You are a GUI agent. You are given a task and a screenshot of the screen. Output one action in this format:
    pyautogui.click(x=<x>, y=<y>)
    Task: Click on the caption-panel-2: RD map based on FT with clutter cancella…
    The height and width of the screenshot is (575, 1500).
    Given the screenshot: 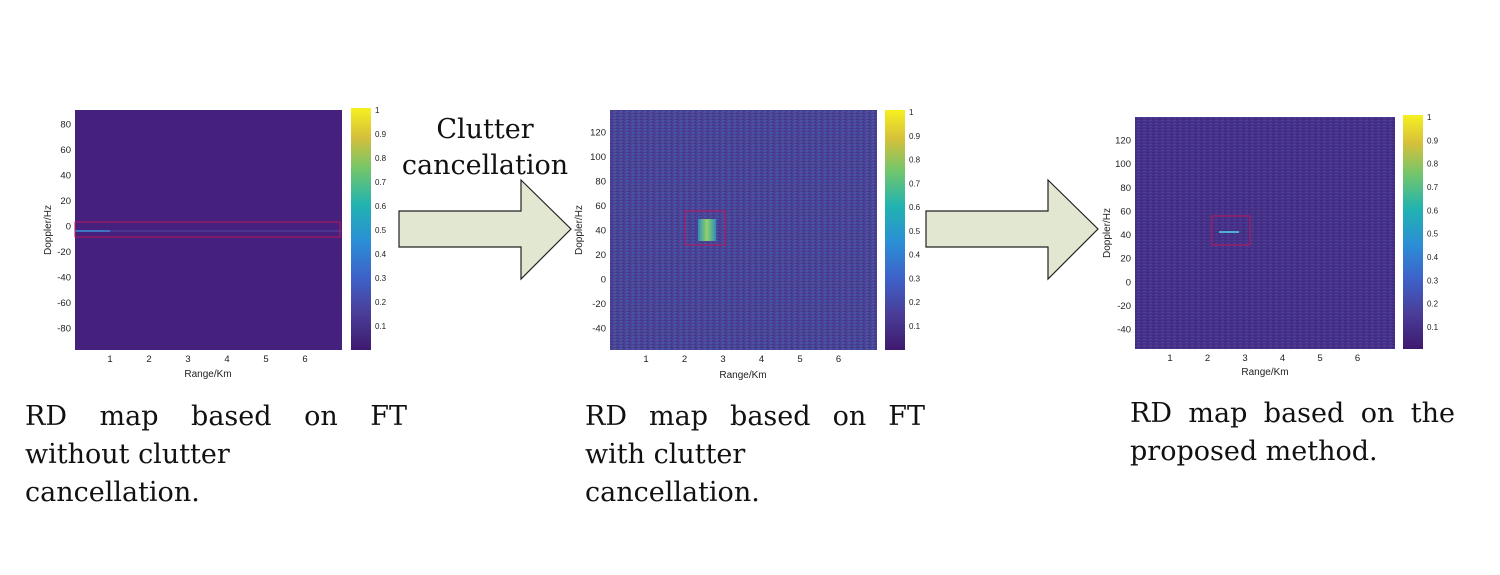 What is the action you would take?
    pyautogui.click(x=755, y=455)
    